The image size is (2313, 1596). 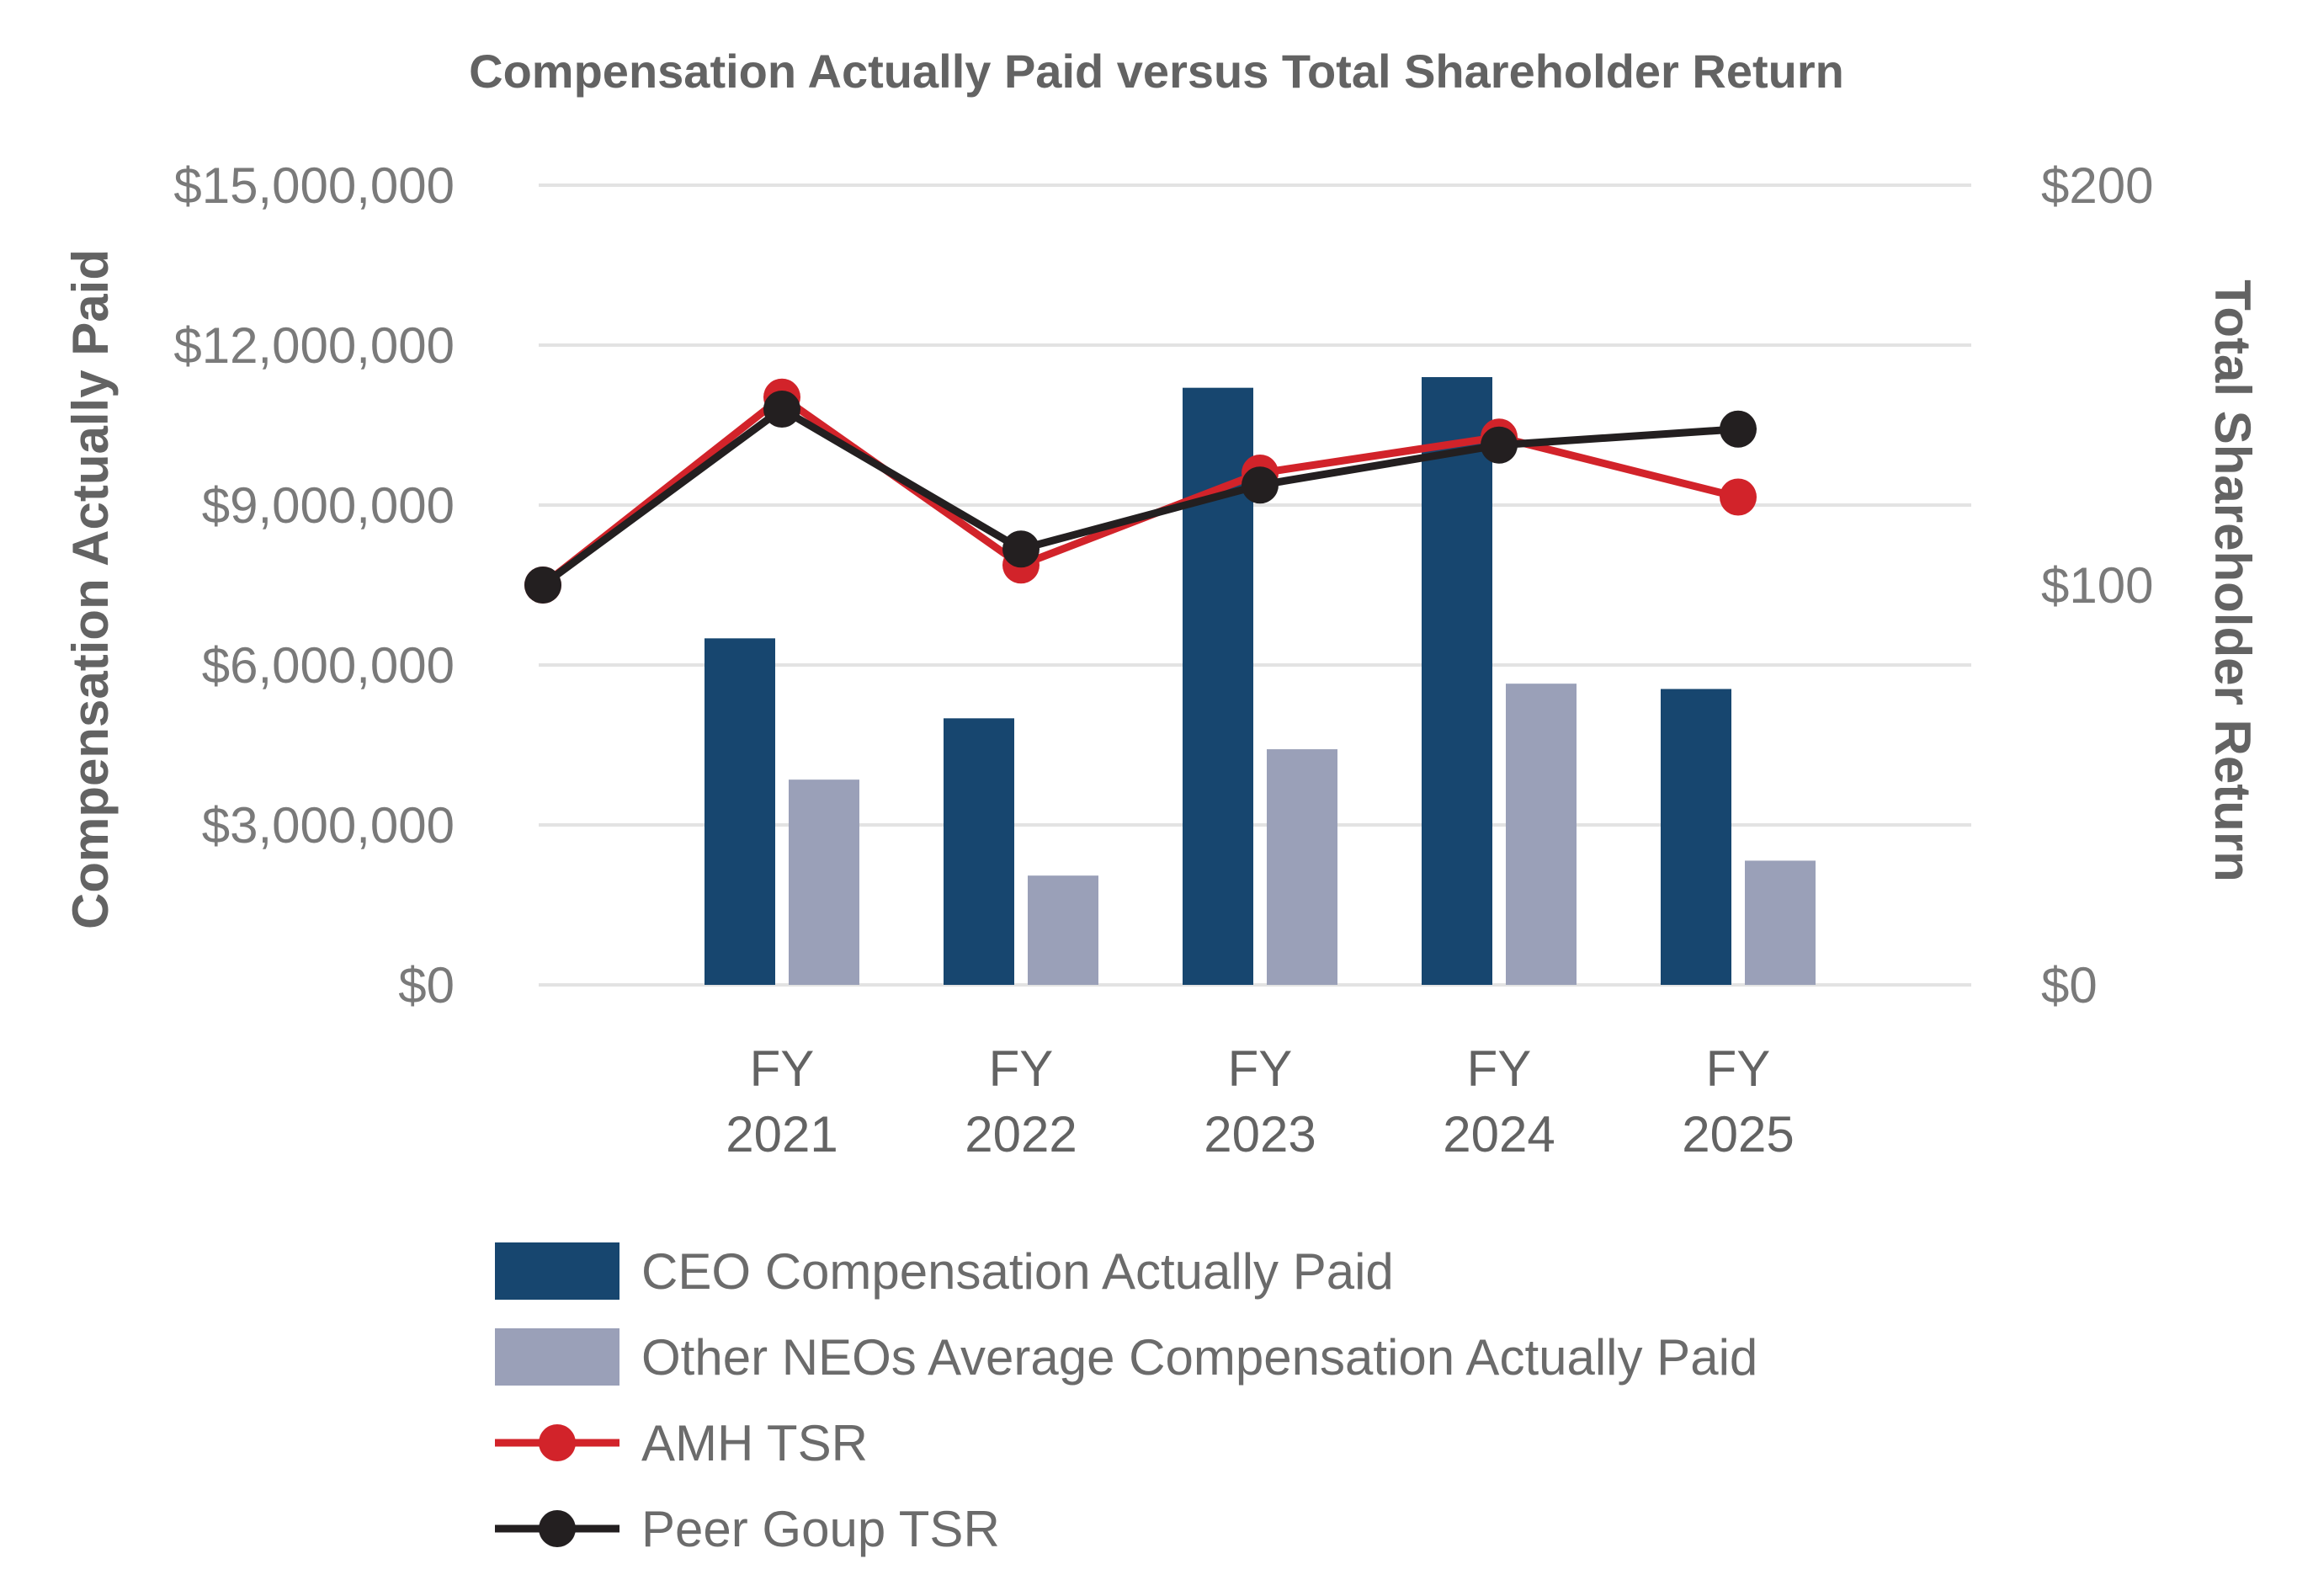 I want to click on y2-tick-label: $0, so click(x=2069, y=985).